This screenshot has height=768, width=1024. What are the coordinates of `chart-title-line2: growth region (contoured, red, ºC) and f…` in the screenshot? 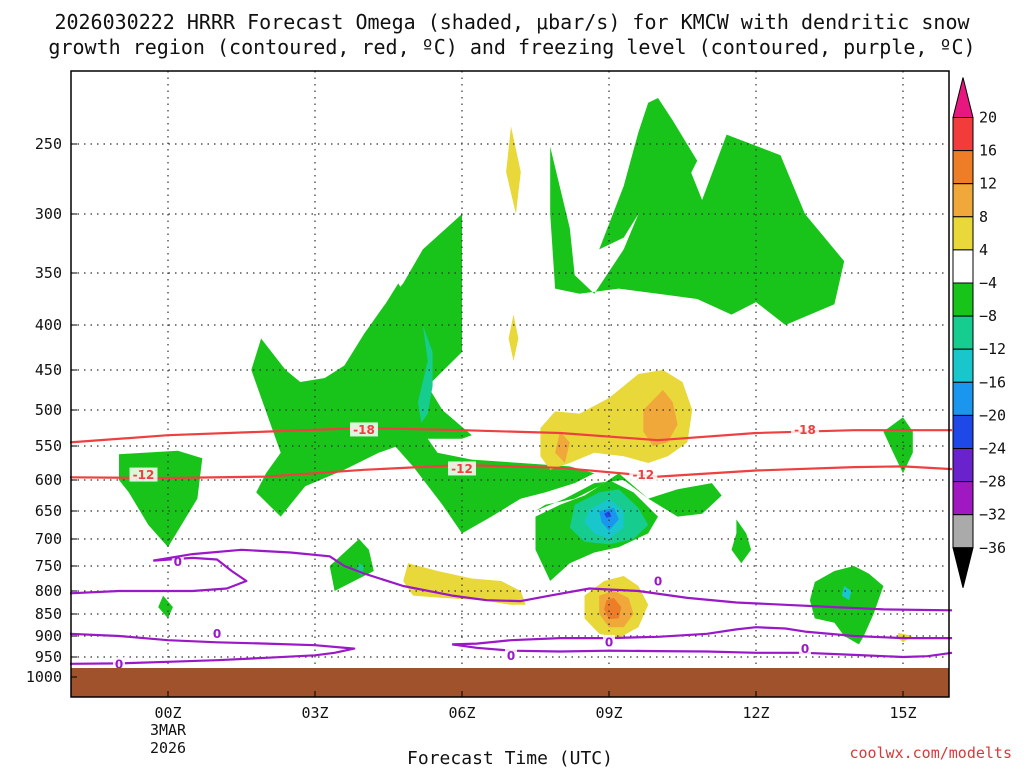 It's located at (511, 47).